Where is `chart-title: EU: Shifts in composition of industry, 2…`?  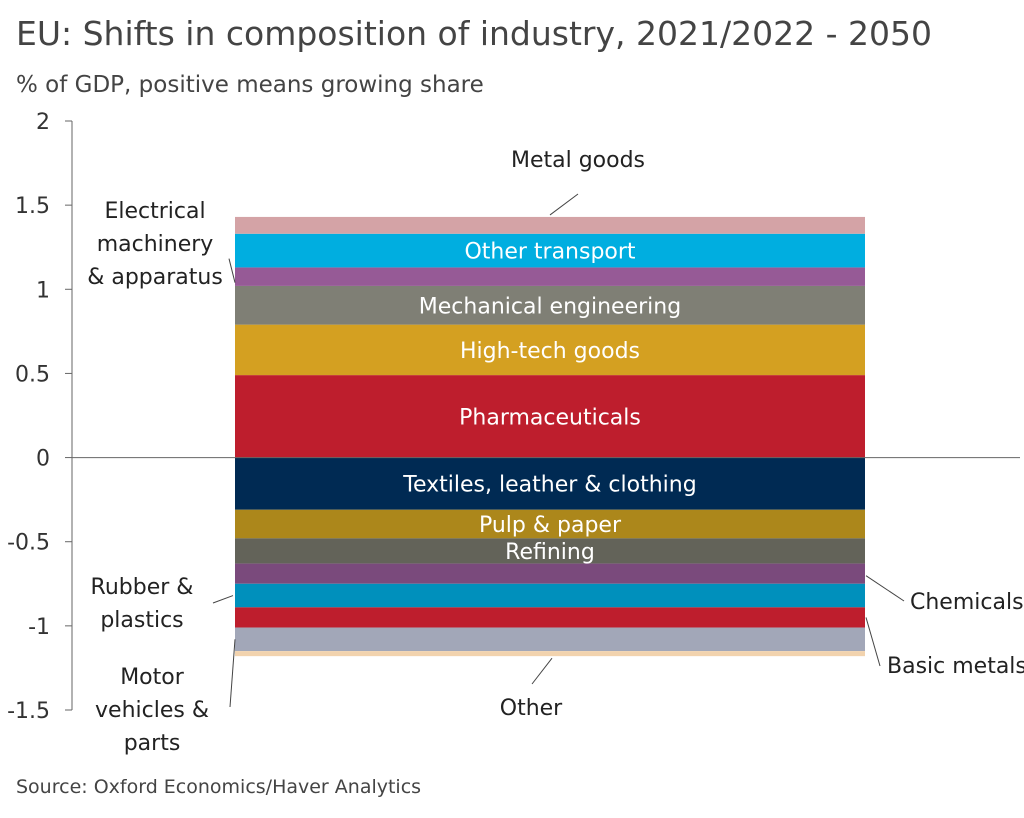 chart-title: EU: Shifts in composition of industry, 2… is located at coordinates (474, 33).